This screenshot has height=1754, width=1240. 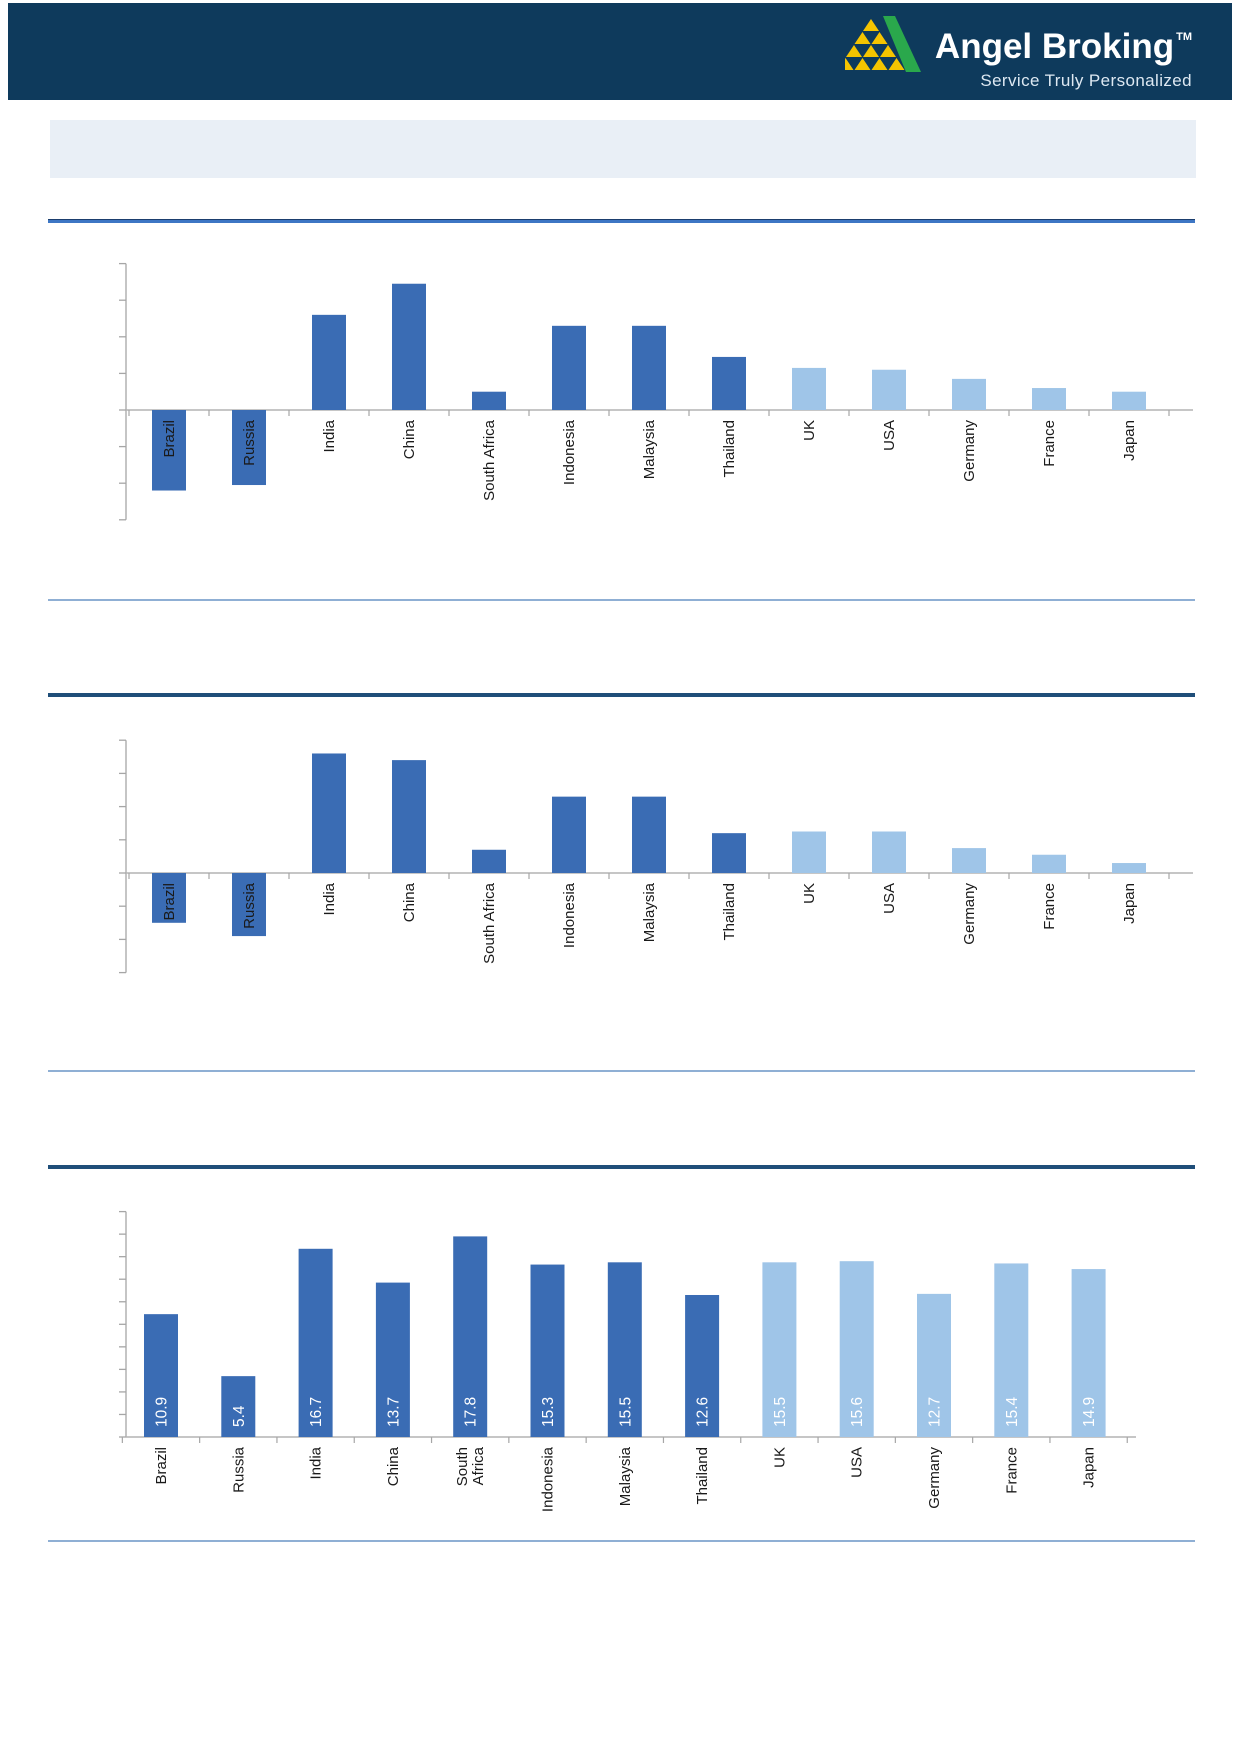 I want to click on bar-value-label: 16.7, so click(x=316, y=1412).